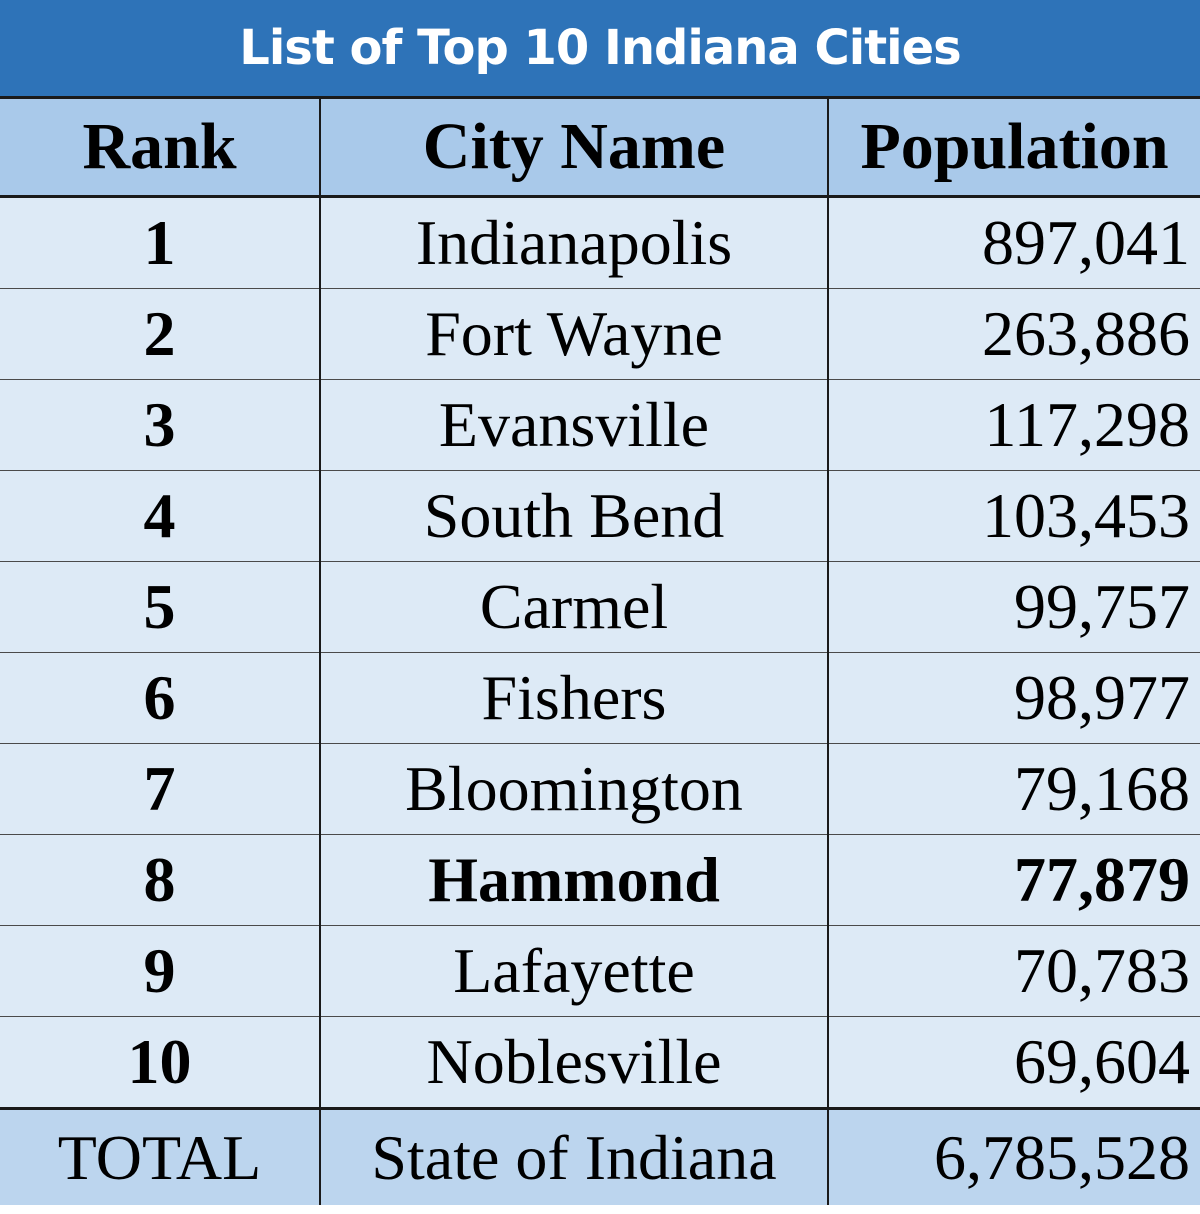  I want to click on total-row: TOTAL State of Indiana 6,785,528, so click(600, 1156).